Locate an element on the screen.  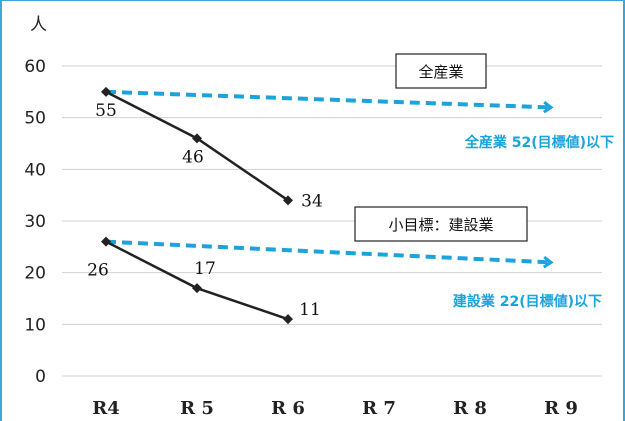
data-label: 46 is located at coordinates (193, 157).